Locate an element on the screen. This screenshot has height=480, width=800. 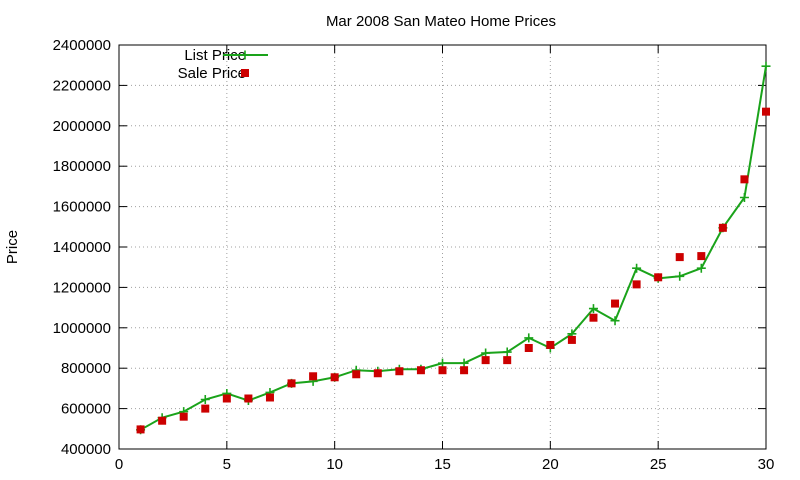
x-tick-label: 30 is located at coordinates (766, 464).